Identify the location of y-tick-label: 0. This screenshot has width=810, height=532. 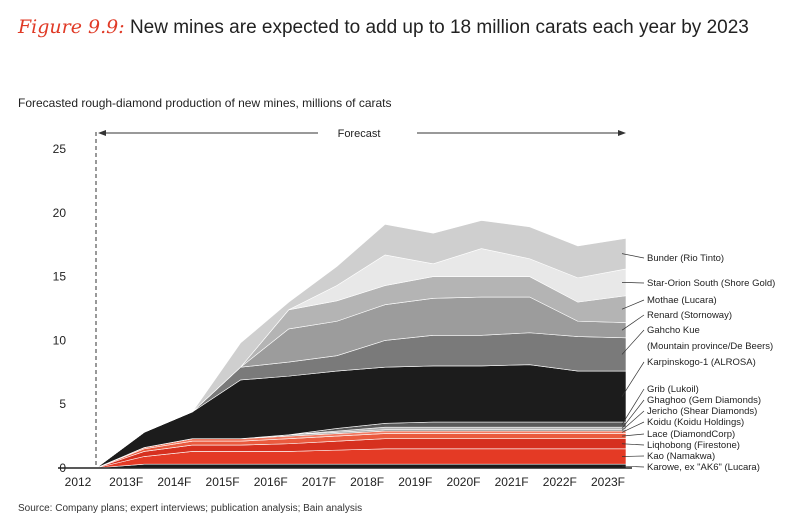
(62, 468).